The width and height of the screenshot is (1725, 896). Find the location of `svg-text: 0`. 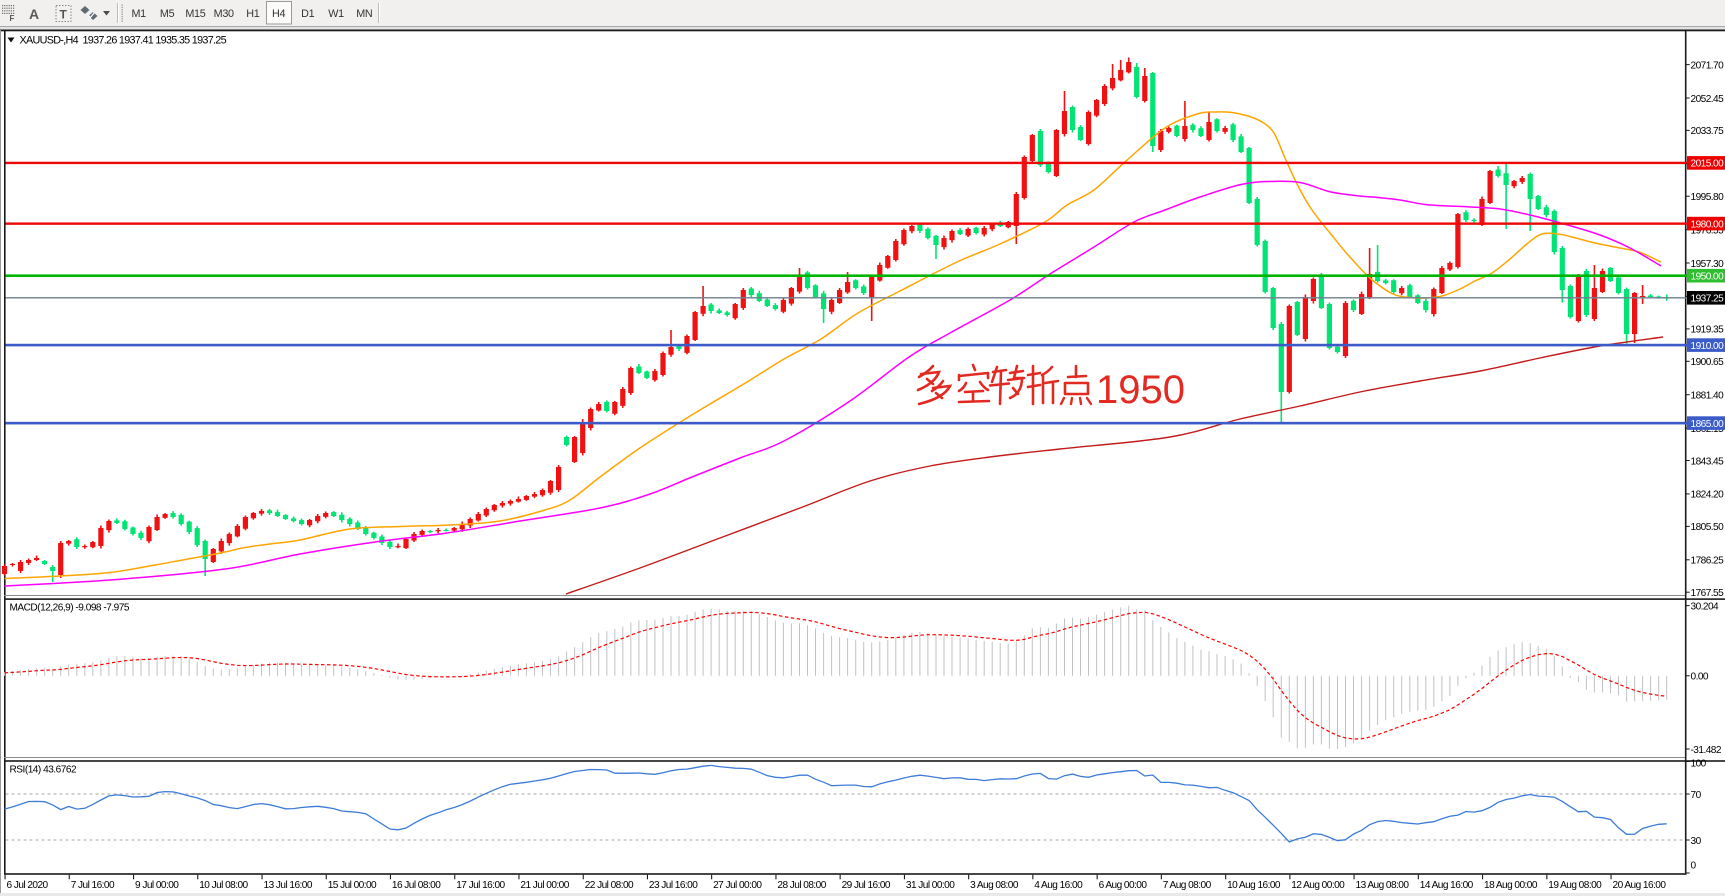

svg-text: 0 is located at coordinates (1694, 866).